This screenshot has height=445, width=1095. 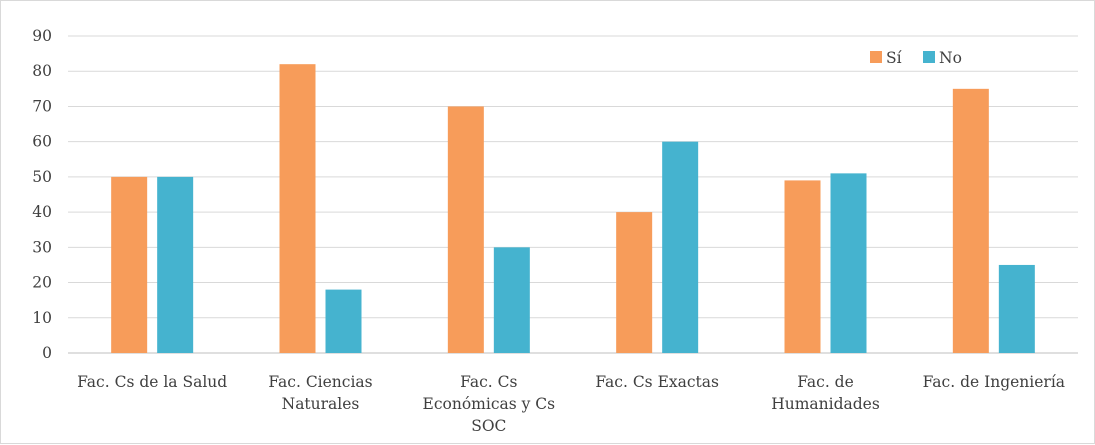 What do you see at coordinates (42, 318) in the screenshot?
I see `y-tick-label: 10` at bounding box center [42, 318].